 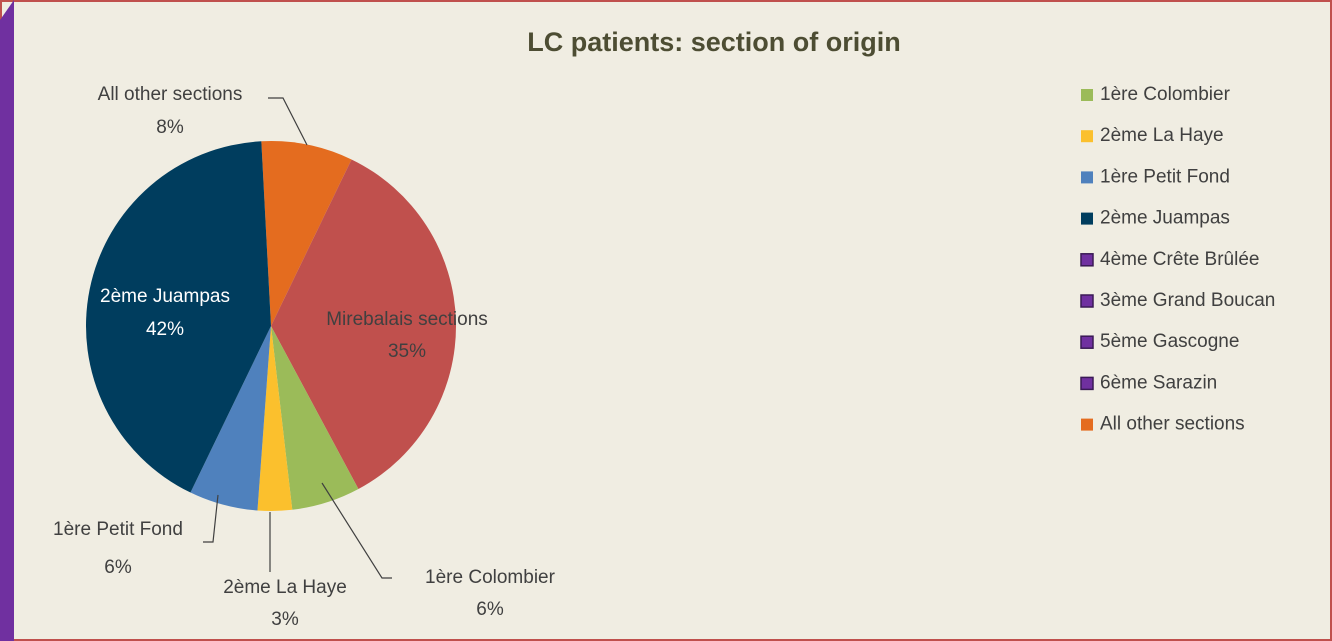 What do you see at coordinates (1169, 341) in the screenshot?
I see `legend-label: 5ème Gascogne` at bounding box center [1169, 341].